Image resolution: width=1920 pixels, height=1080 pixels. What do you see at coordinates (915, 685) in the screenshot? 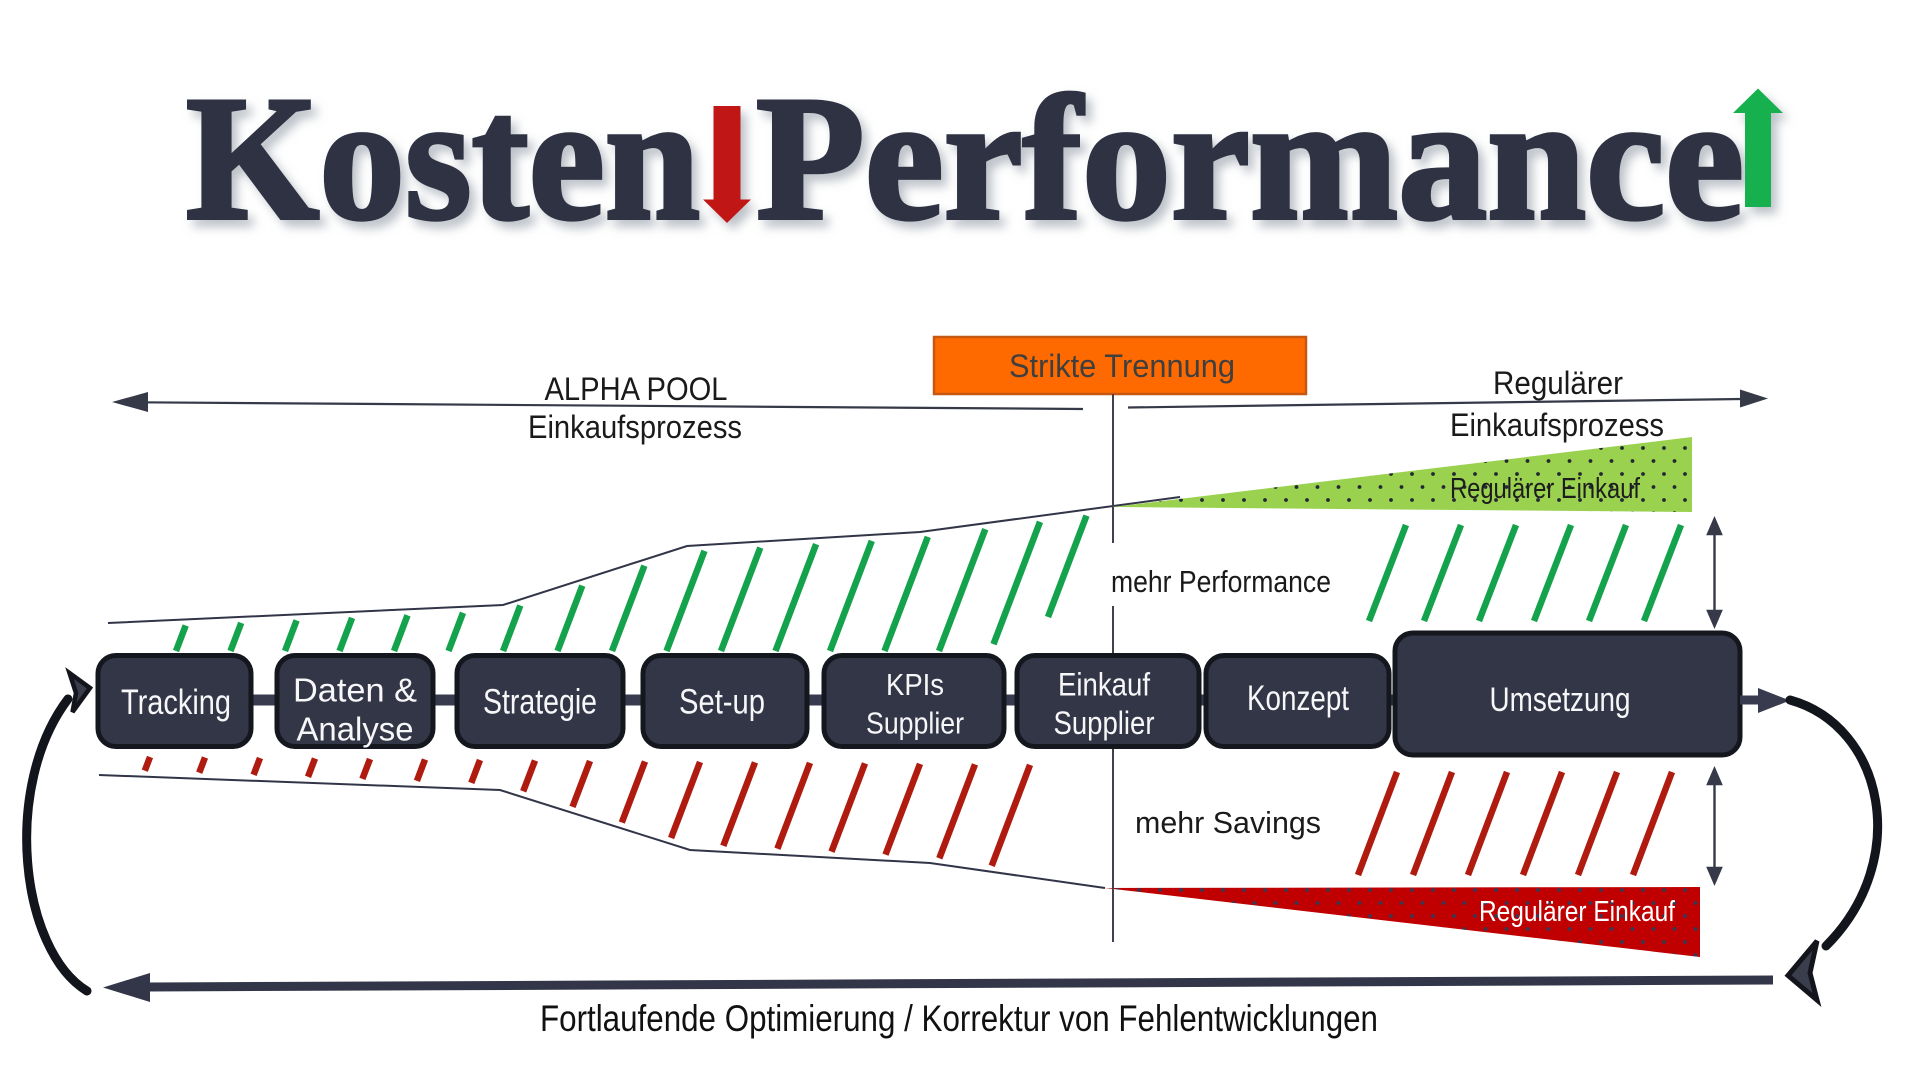
I see `svg-text: KPIs` at bounding box center [915, 685].